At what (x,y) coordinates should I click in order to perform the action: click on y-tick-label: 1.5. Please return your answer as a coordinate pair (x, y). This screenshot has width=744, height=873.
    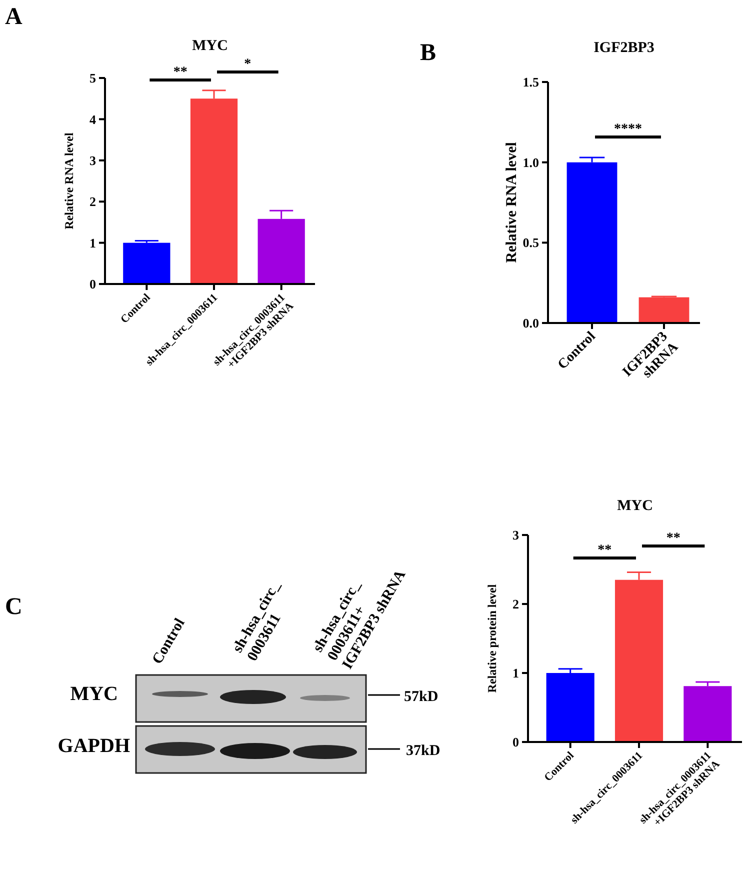
    Looking at the image, I should click on (531, 82).